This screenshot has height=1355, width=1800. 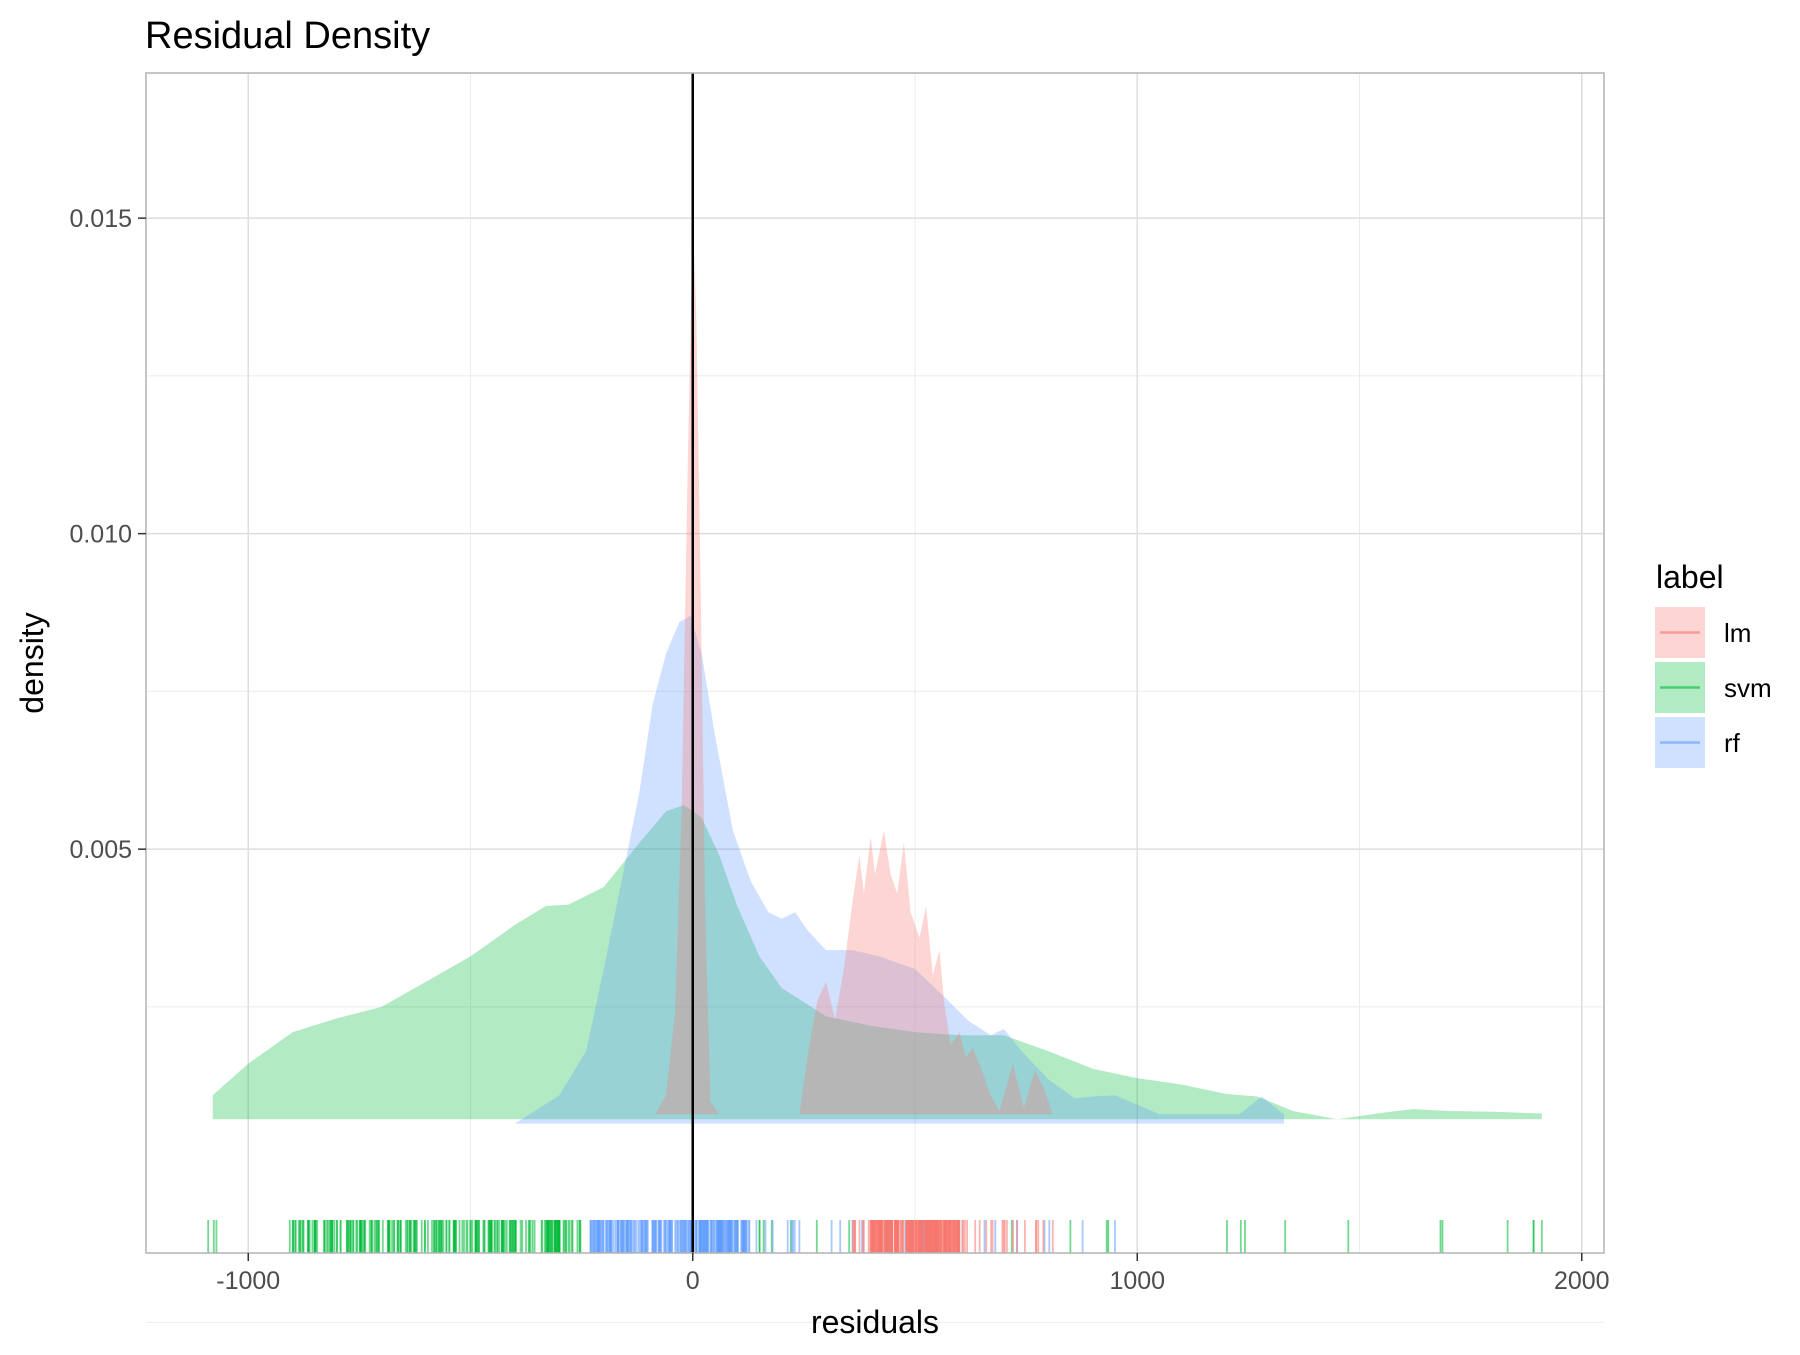 What do you see at coordinates (32, 662) in the screenshot?
I see `y-axis-label: density` at bounding box center [32, 662].